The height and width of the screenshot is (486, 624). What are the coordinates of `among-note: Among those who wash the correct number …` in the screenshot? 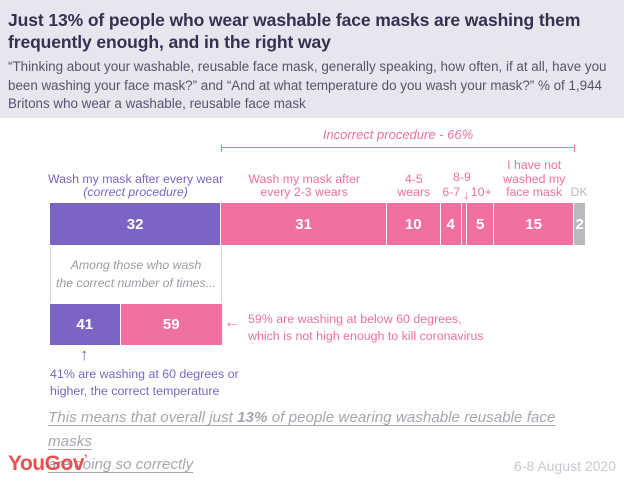 It's located at (136, 274).